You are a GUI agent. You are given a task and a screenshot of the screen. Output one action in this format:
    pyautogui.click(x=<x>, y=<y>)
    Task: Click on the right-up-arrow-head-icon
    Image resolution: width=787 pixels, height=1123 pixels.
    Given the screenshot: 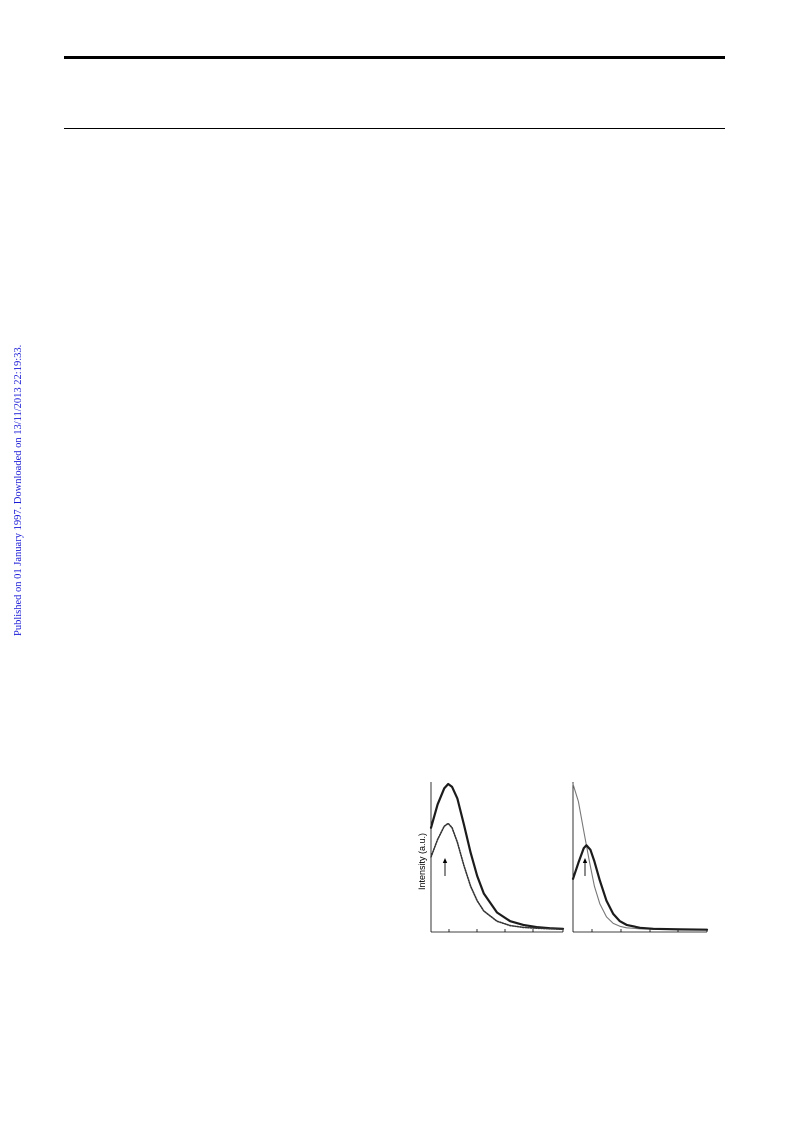 What is the action you would take?
    pyautogui.click(x=585, y=860)
    